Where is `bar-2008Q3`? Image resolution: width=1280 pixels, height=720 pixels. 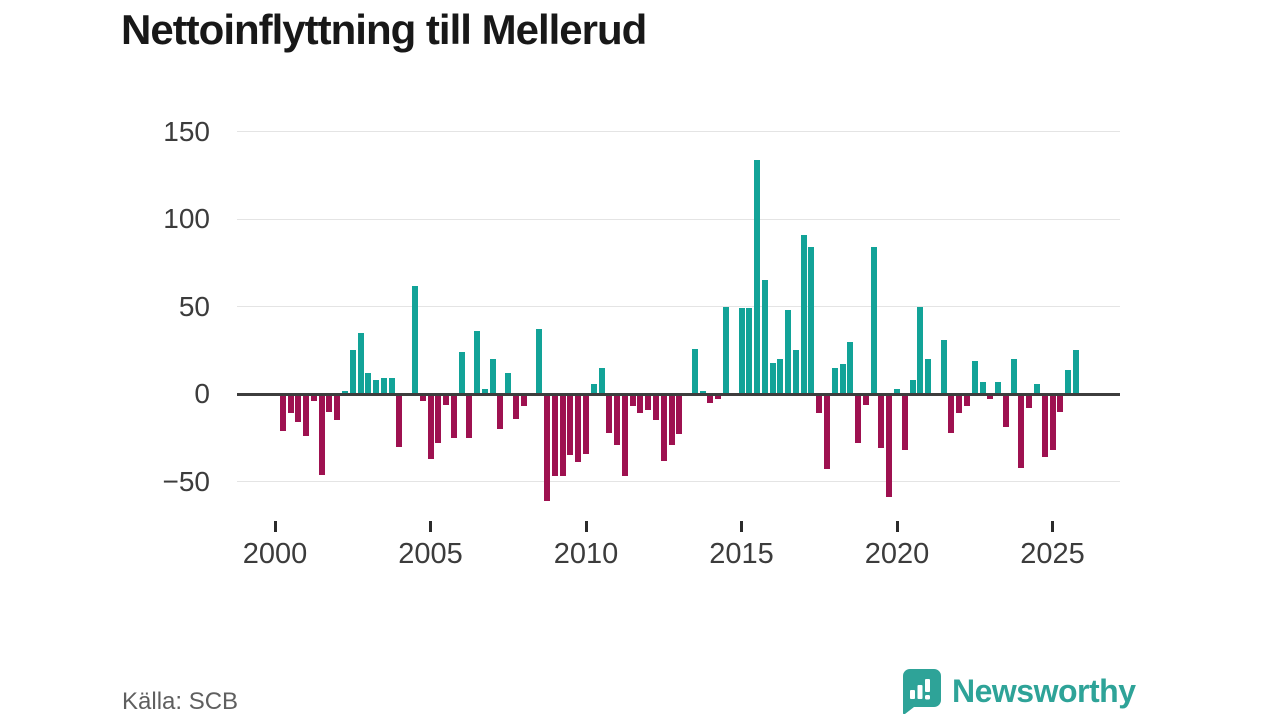 bar-2008Q3 is located at coordinates (539, 361).